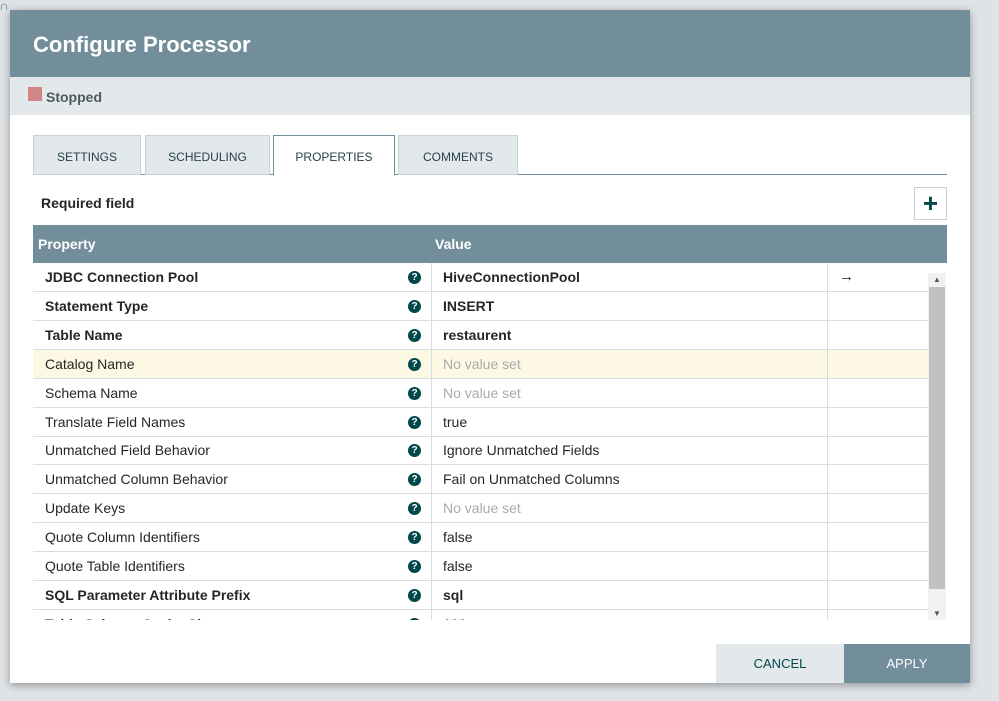  Describe the element at coordinates (90, 363) in the screenshot. I see `property-name: Catalog Name` at that location.